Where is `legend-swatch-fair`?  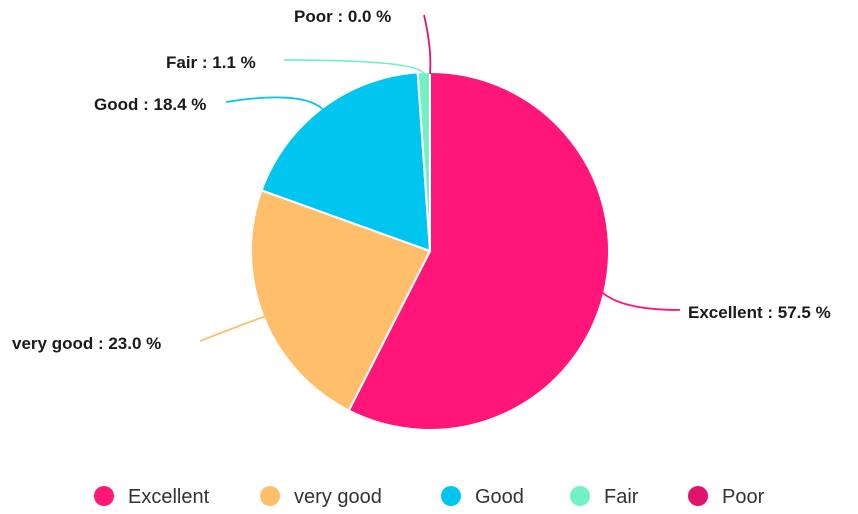 legend-swatch-fair is located at coordinates (580, 496).